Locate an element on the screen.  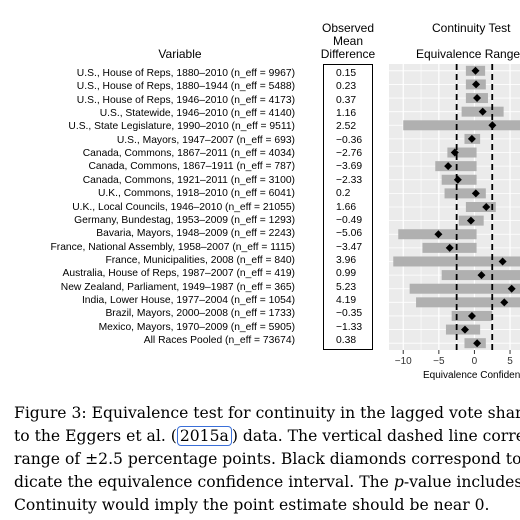
equivalence-range-label: Equivalence Range is located at coordinates (468, 54).